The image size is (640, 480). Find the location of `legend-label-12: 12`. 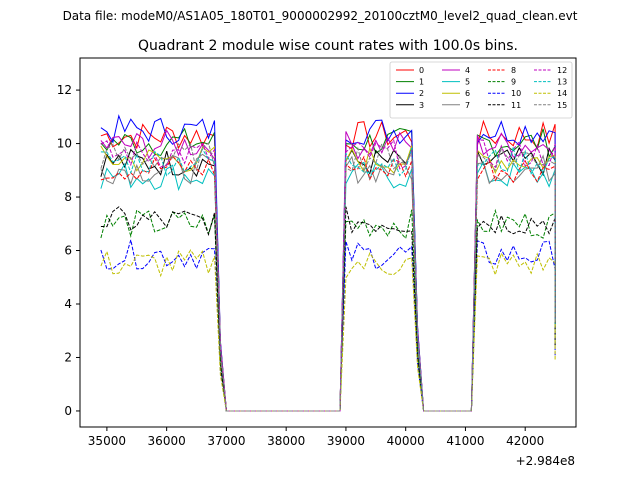

legend-label-12: 12 is located at coordinates (562, 70).